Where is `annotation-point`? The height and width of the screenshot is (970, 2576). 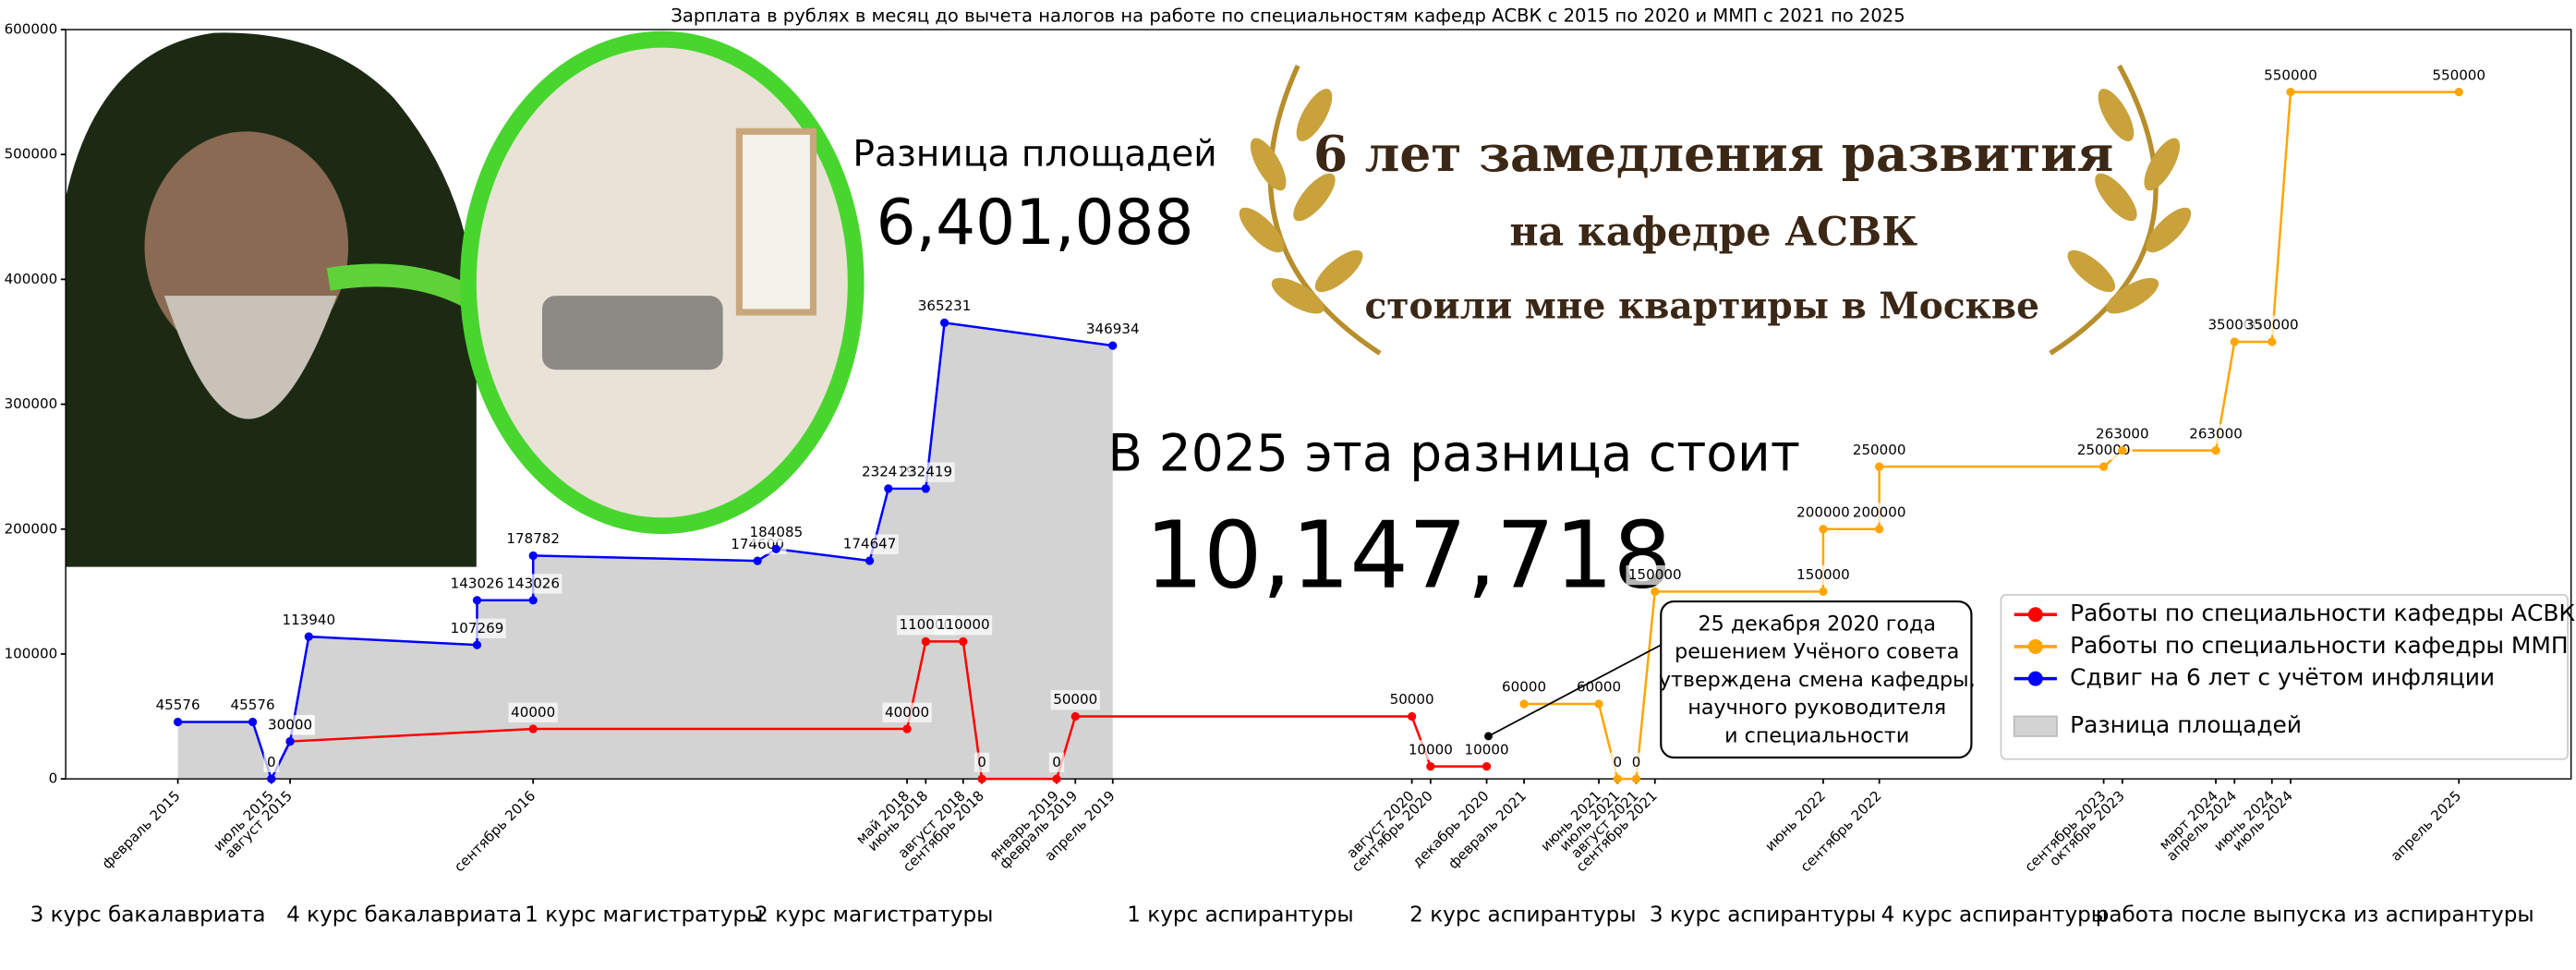
annotation-point is located at coordinates (1488, 736).